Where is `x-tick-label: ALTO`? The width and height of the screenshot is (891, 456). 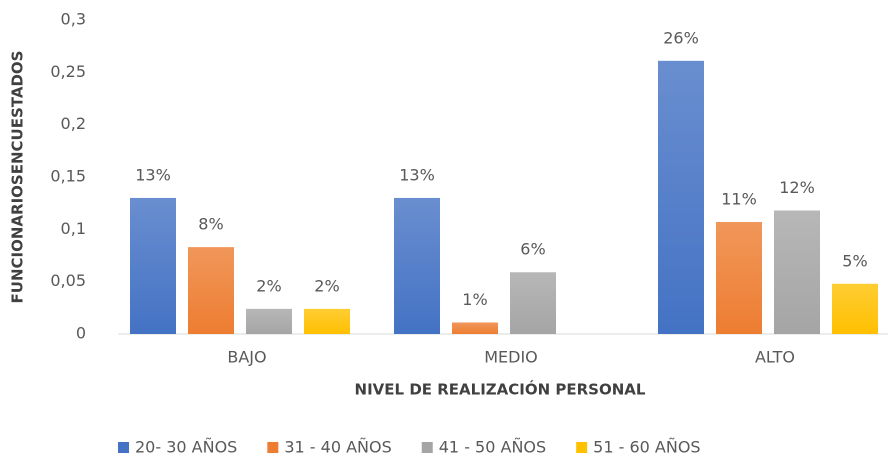 x-tick-label: ALTO is located at coordinates (775, 357).